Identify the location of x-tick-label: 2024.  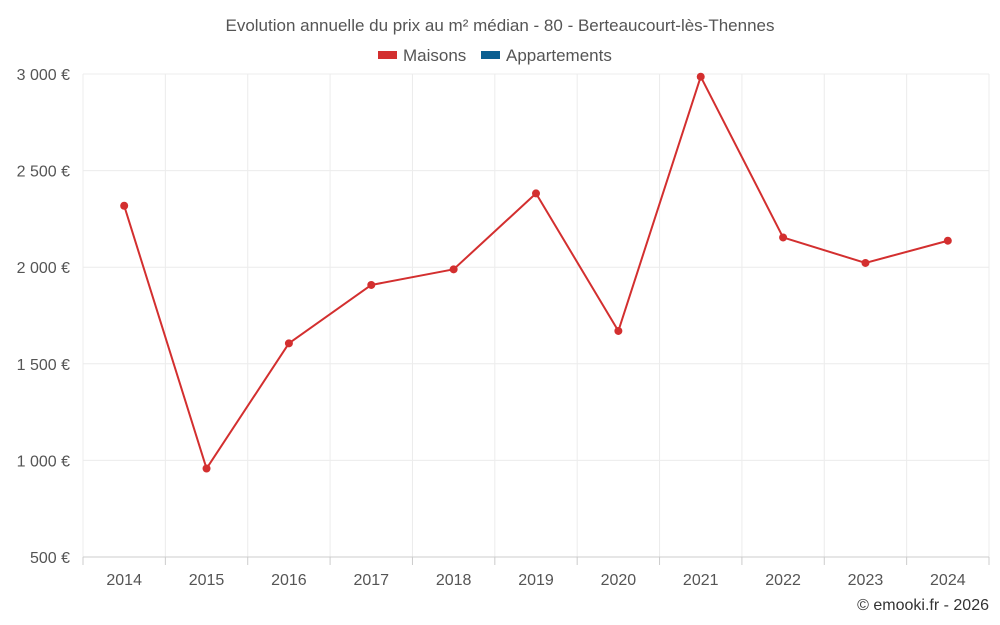
(948, 580).